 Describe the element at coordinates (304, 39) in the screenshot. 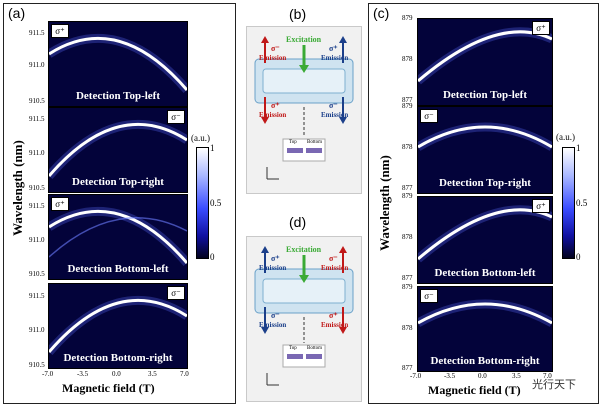

I see `b-excitation-label: Excitation` at that location.